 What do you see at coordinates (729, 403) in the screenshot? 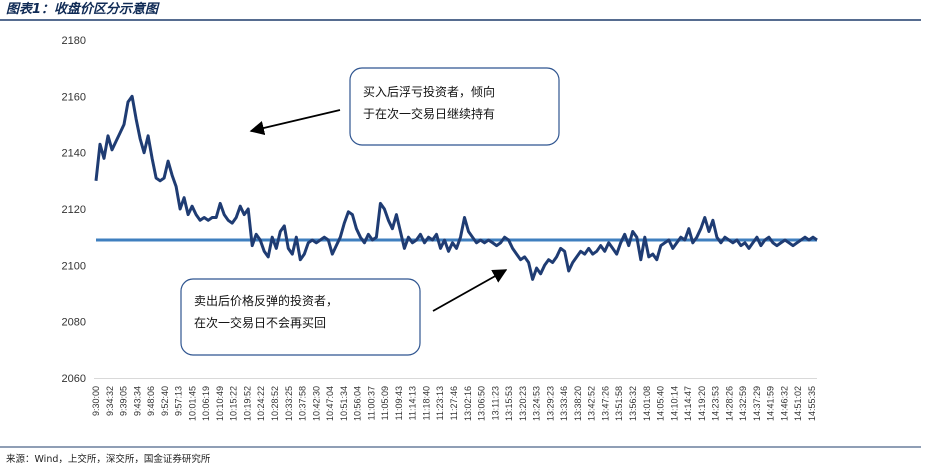
I see `x-tick-label: 14:28:26` at bounding box center [729, 403].